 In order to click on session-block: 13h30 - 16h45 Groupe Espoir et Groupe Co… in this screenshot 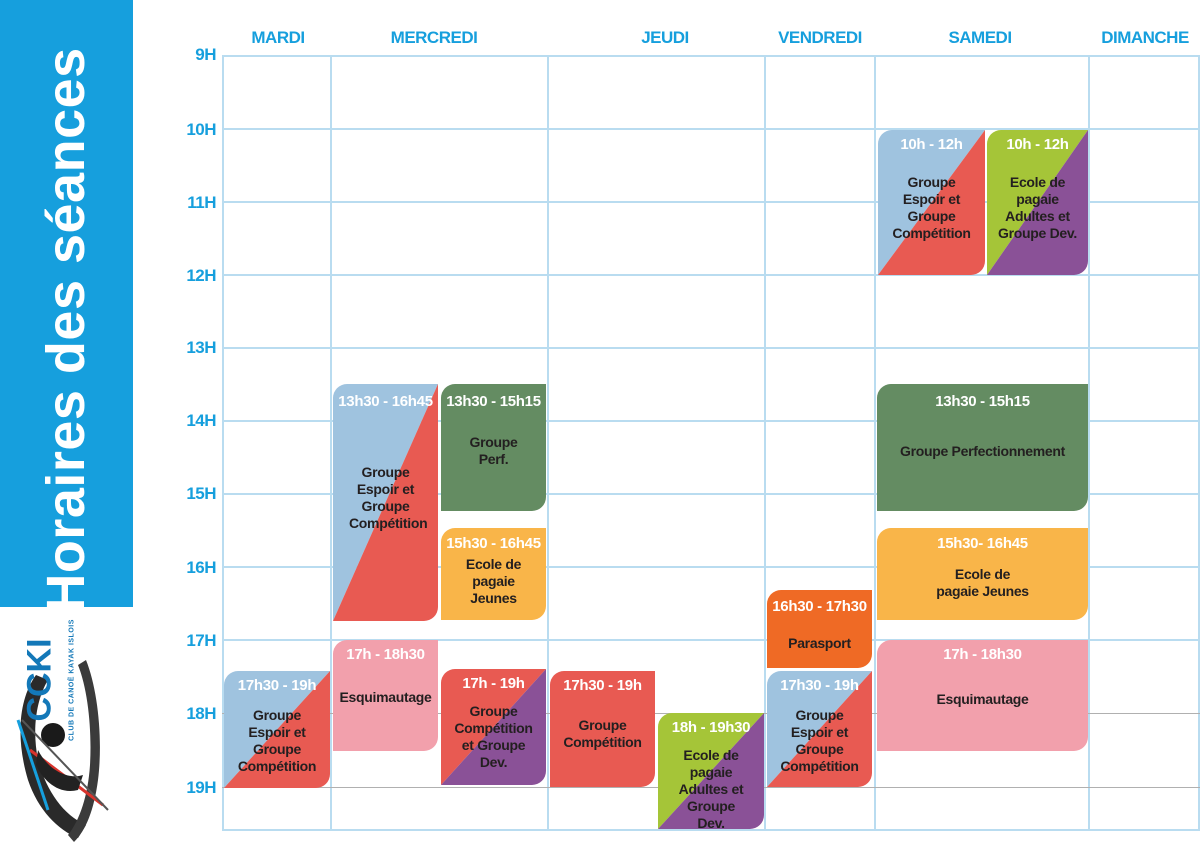, I will do `click(385, 502)`.